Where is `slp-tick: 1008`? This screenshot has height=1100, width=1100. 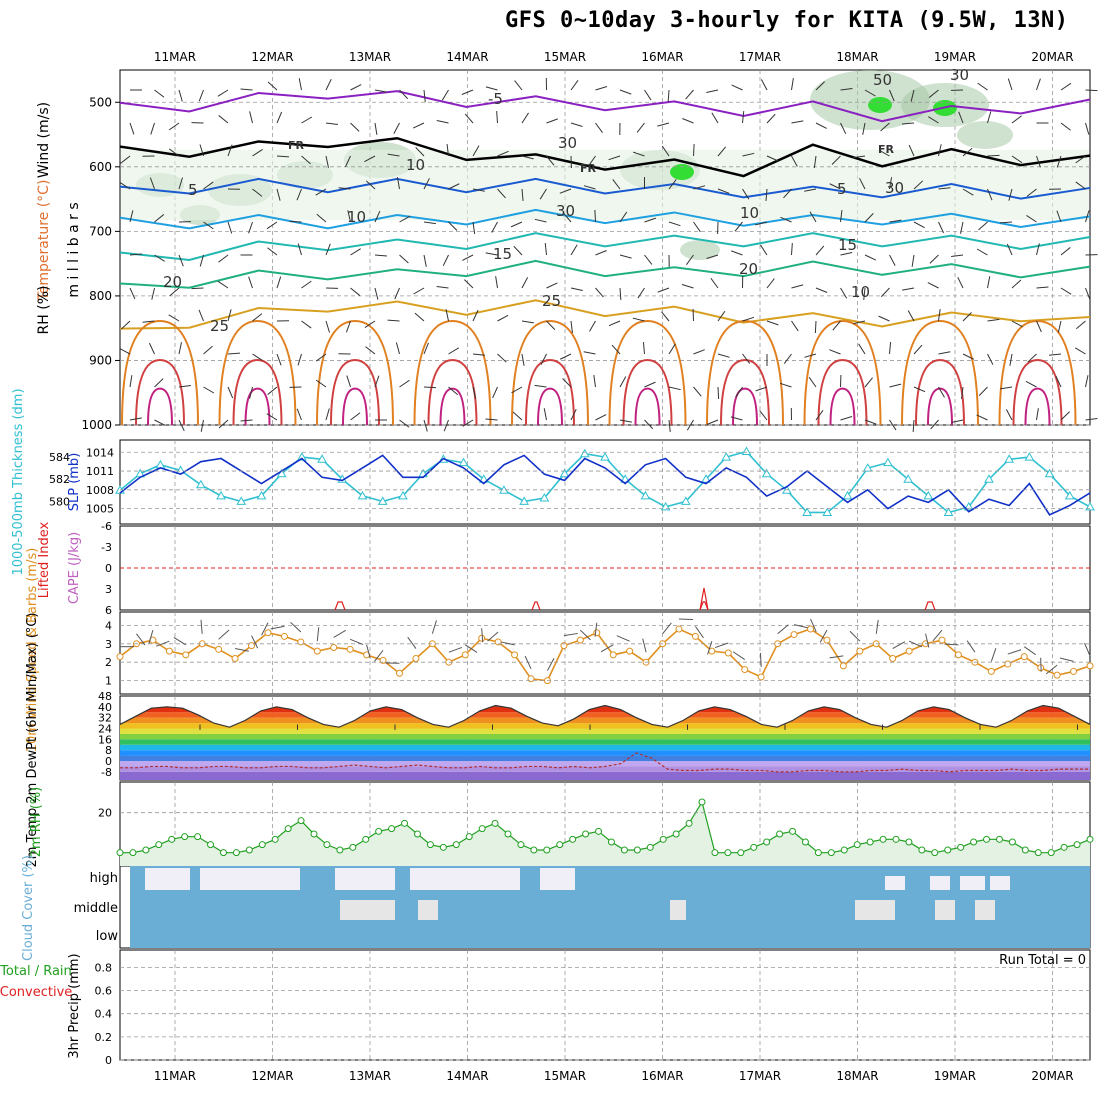
slp-tick: 1008 is located at coordinates (100, 490).